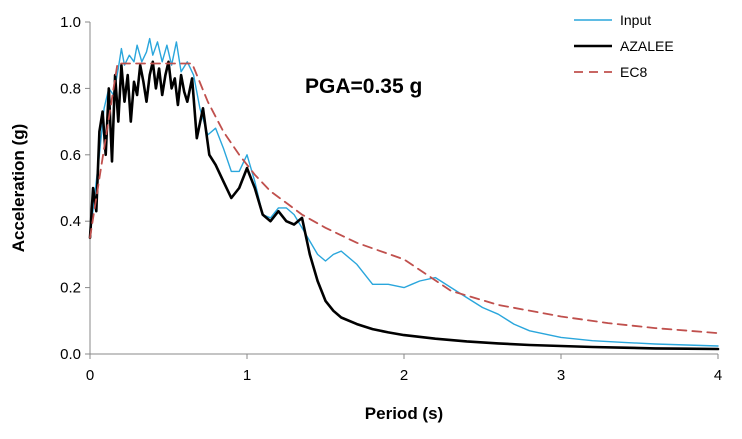 This screenshot has height=439, width=742. I want to click on legend: Input AZALEE EC8, so click(624, 46).